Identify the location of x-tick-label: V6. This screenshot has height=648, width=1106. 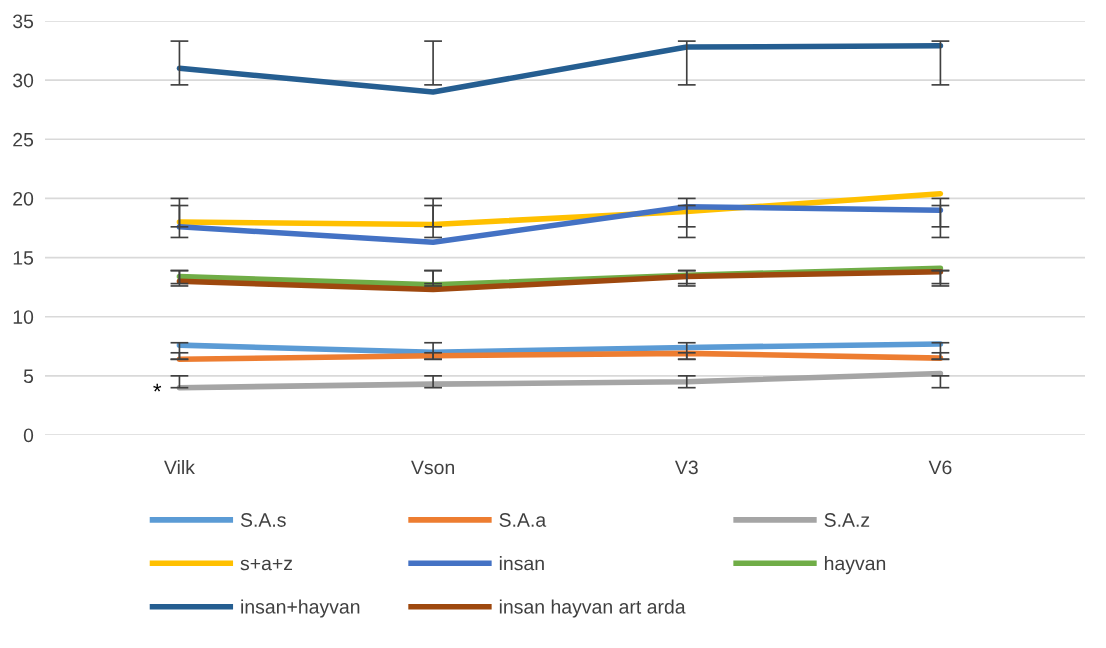
(940, 467).